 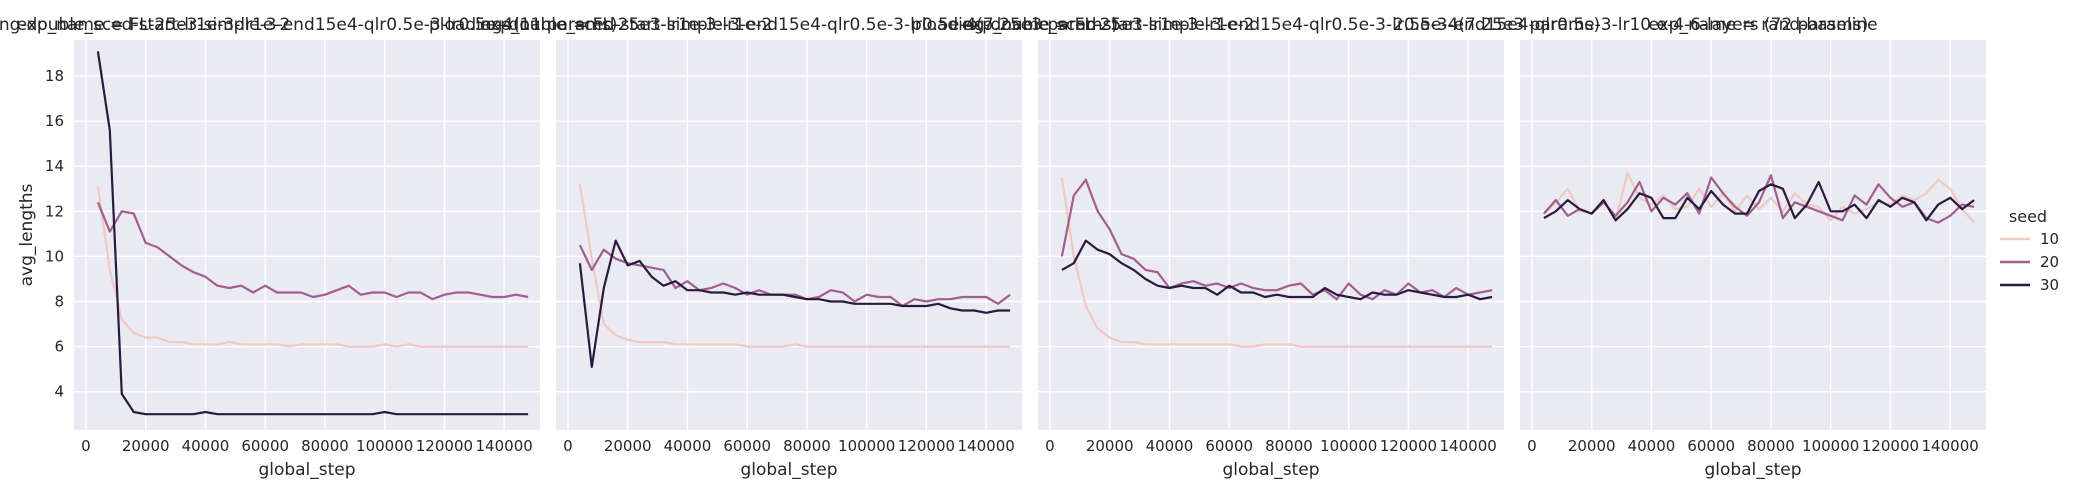 I want to click on y-tick-label: 10, so click(x=54, y=256).